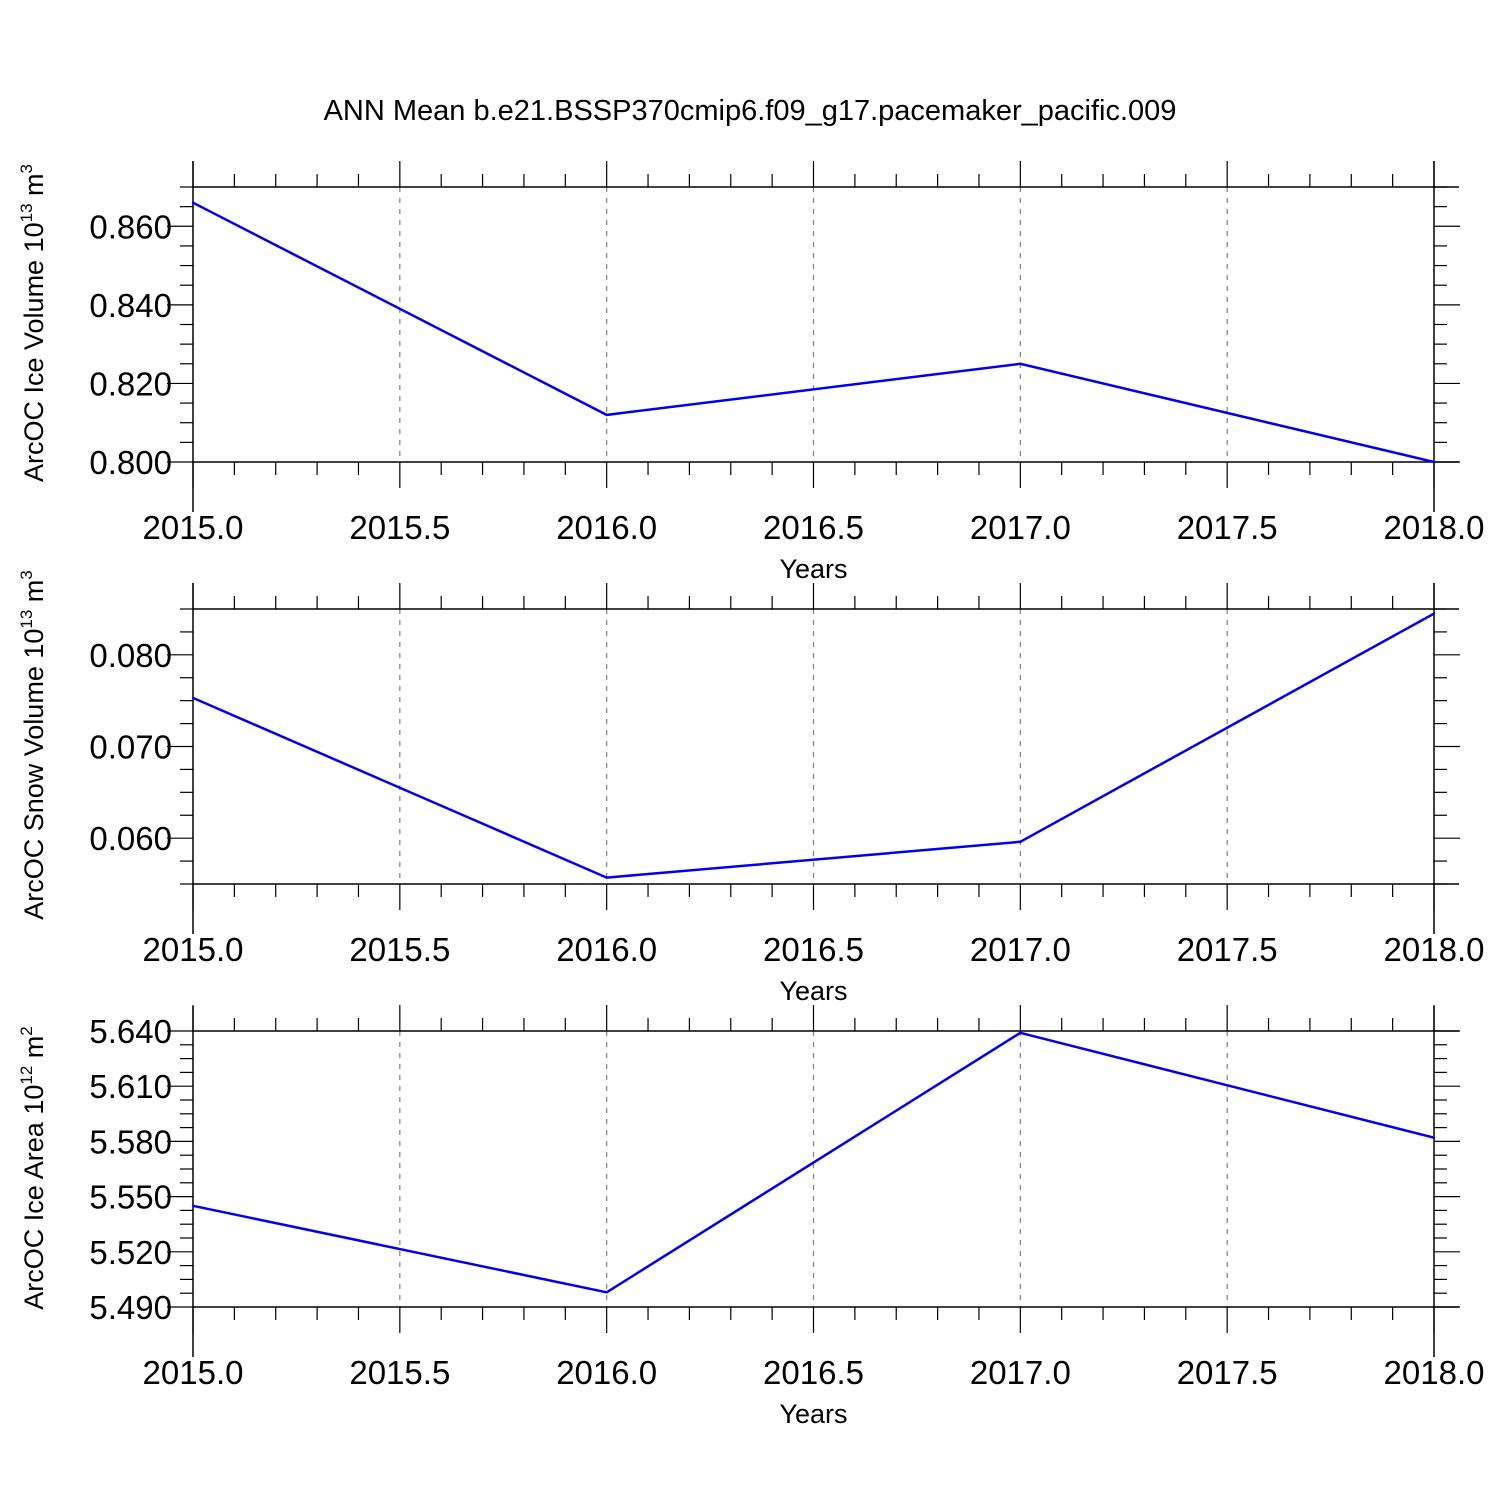 This screenshot has height=1500, width=1500. What do you see at coordinates (130, 1086) in the screenshot?
I see `y-tick-label: 5.610` at bounding box center [130, 1086].